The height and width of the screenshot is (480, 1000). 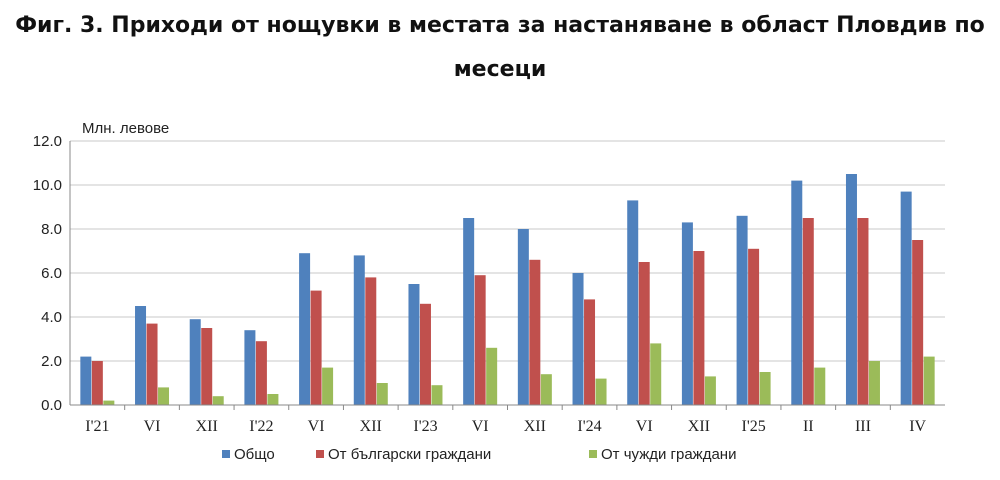 I want to click on x-tick-label: I'22, so click(x=261, y=426).